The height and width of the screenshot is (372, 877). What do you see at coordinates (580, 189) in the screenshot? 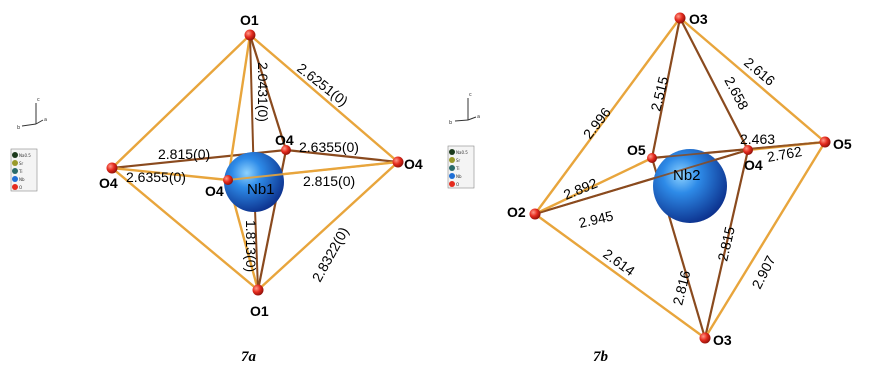
I see `bond-label: 2.892` at bounding box center [580, 189].